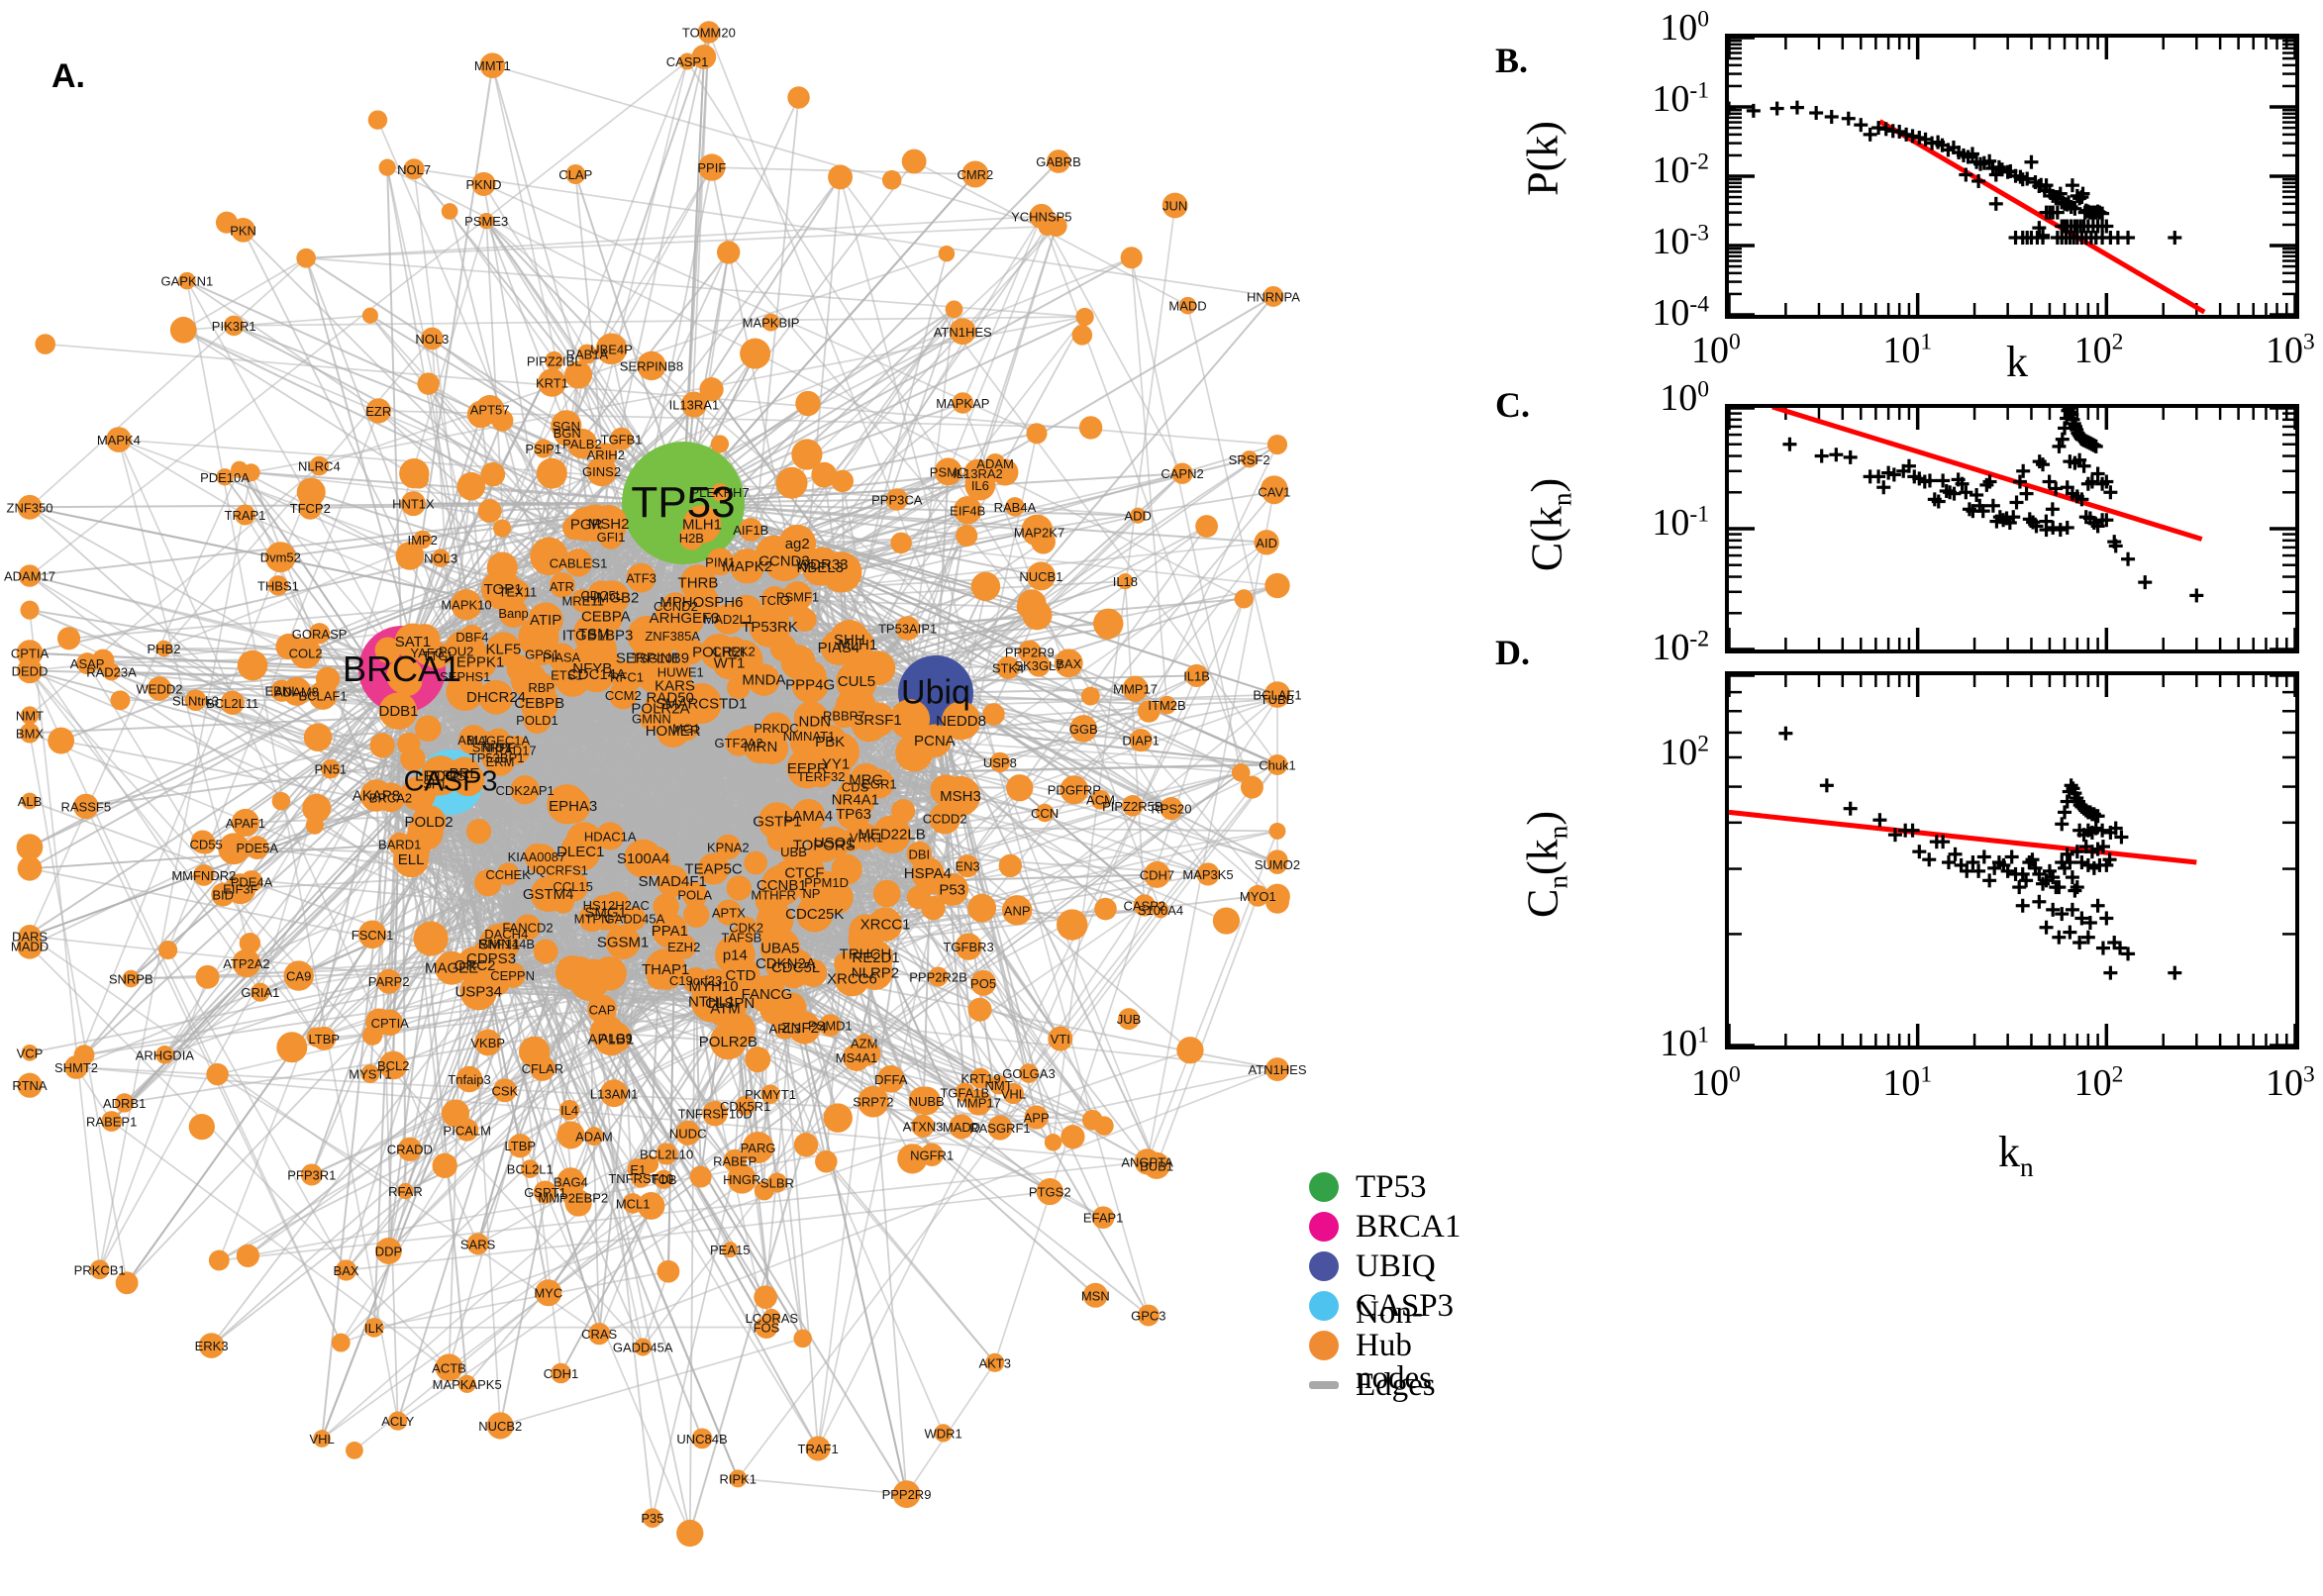 The width and height of the screenshot is (2323, 1596). I want to click on network-edge, so click(359, 318).